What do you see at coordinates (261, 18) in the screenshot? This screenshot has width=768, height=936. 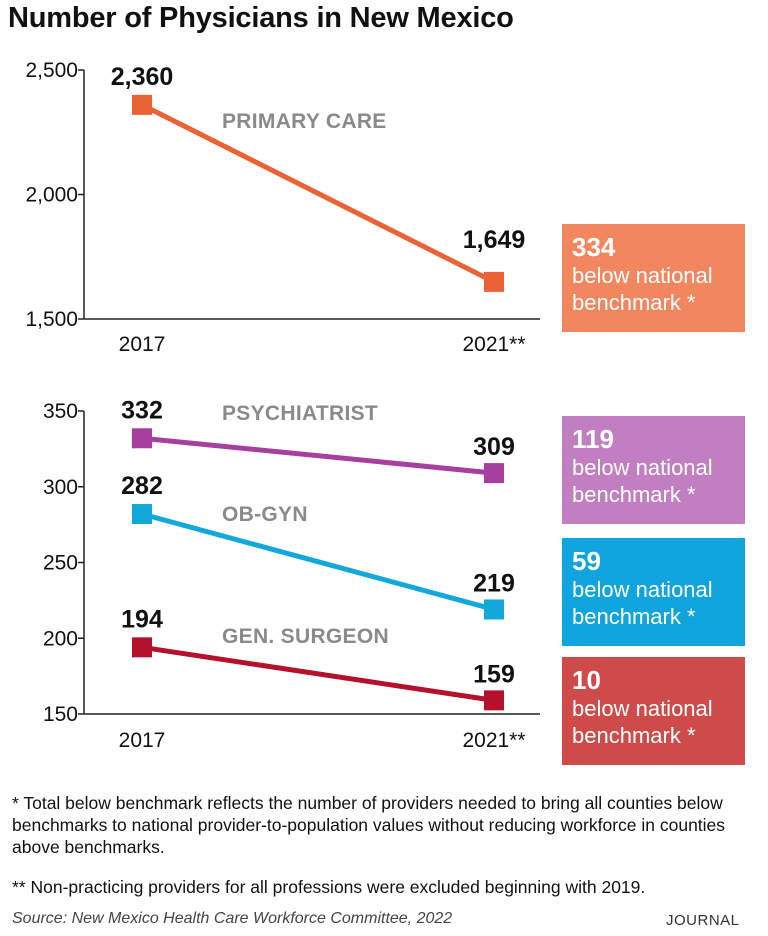 I see `chart-title: Number of Physicians in New Mexico` at bounding box center [261, 18].